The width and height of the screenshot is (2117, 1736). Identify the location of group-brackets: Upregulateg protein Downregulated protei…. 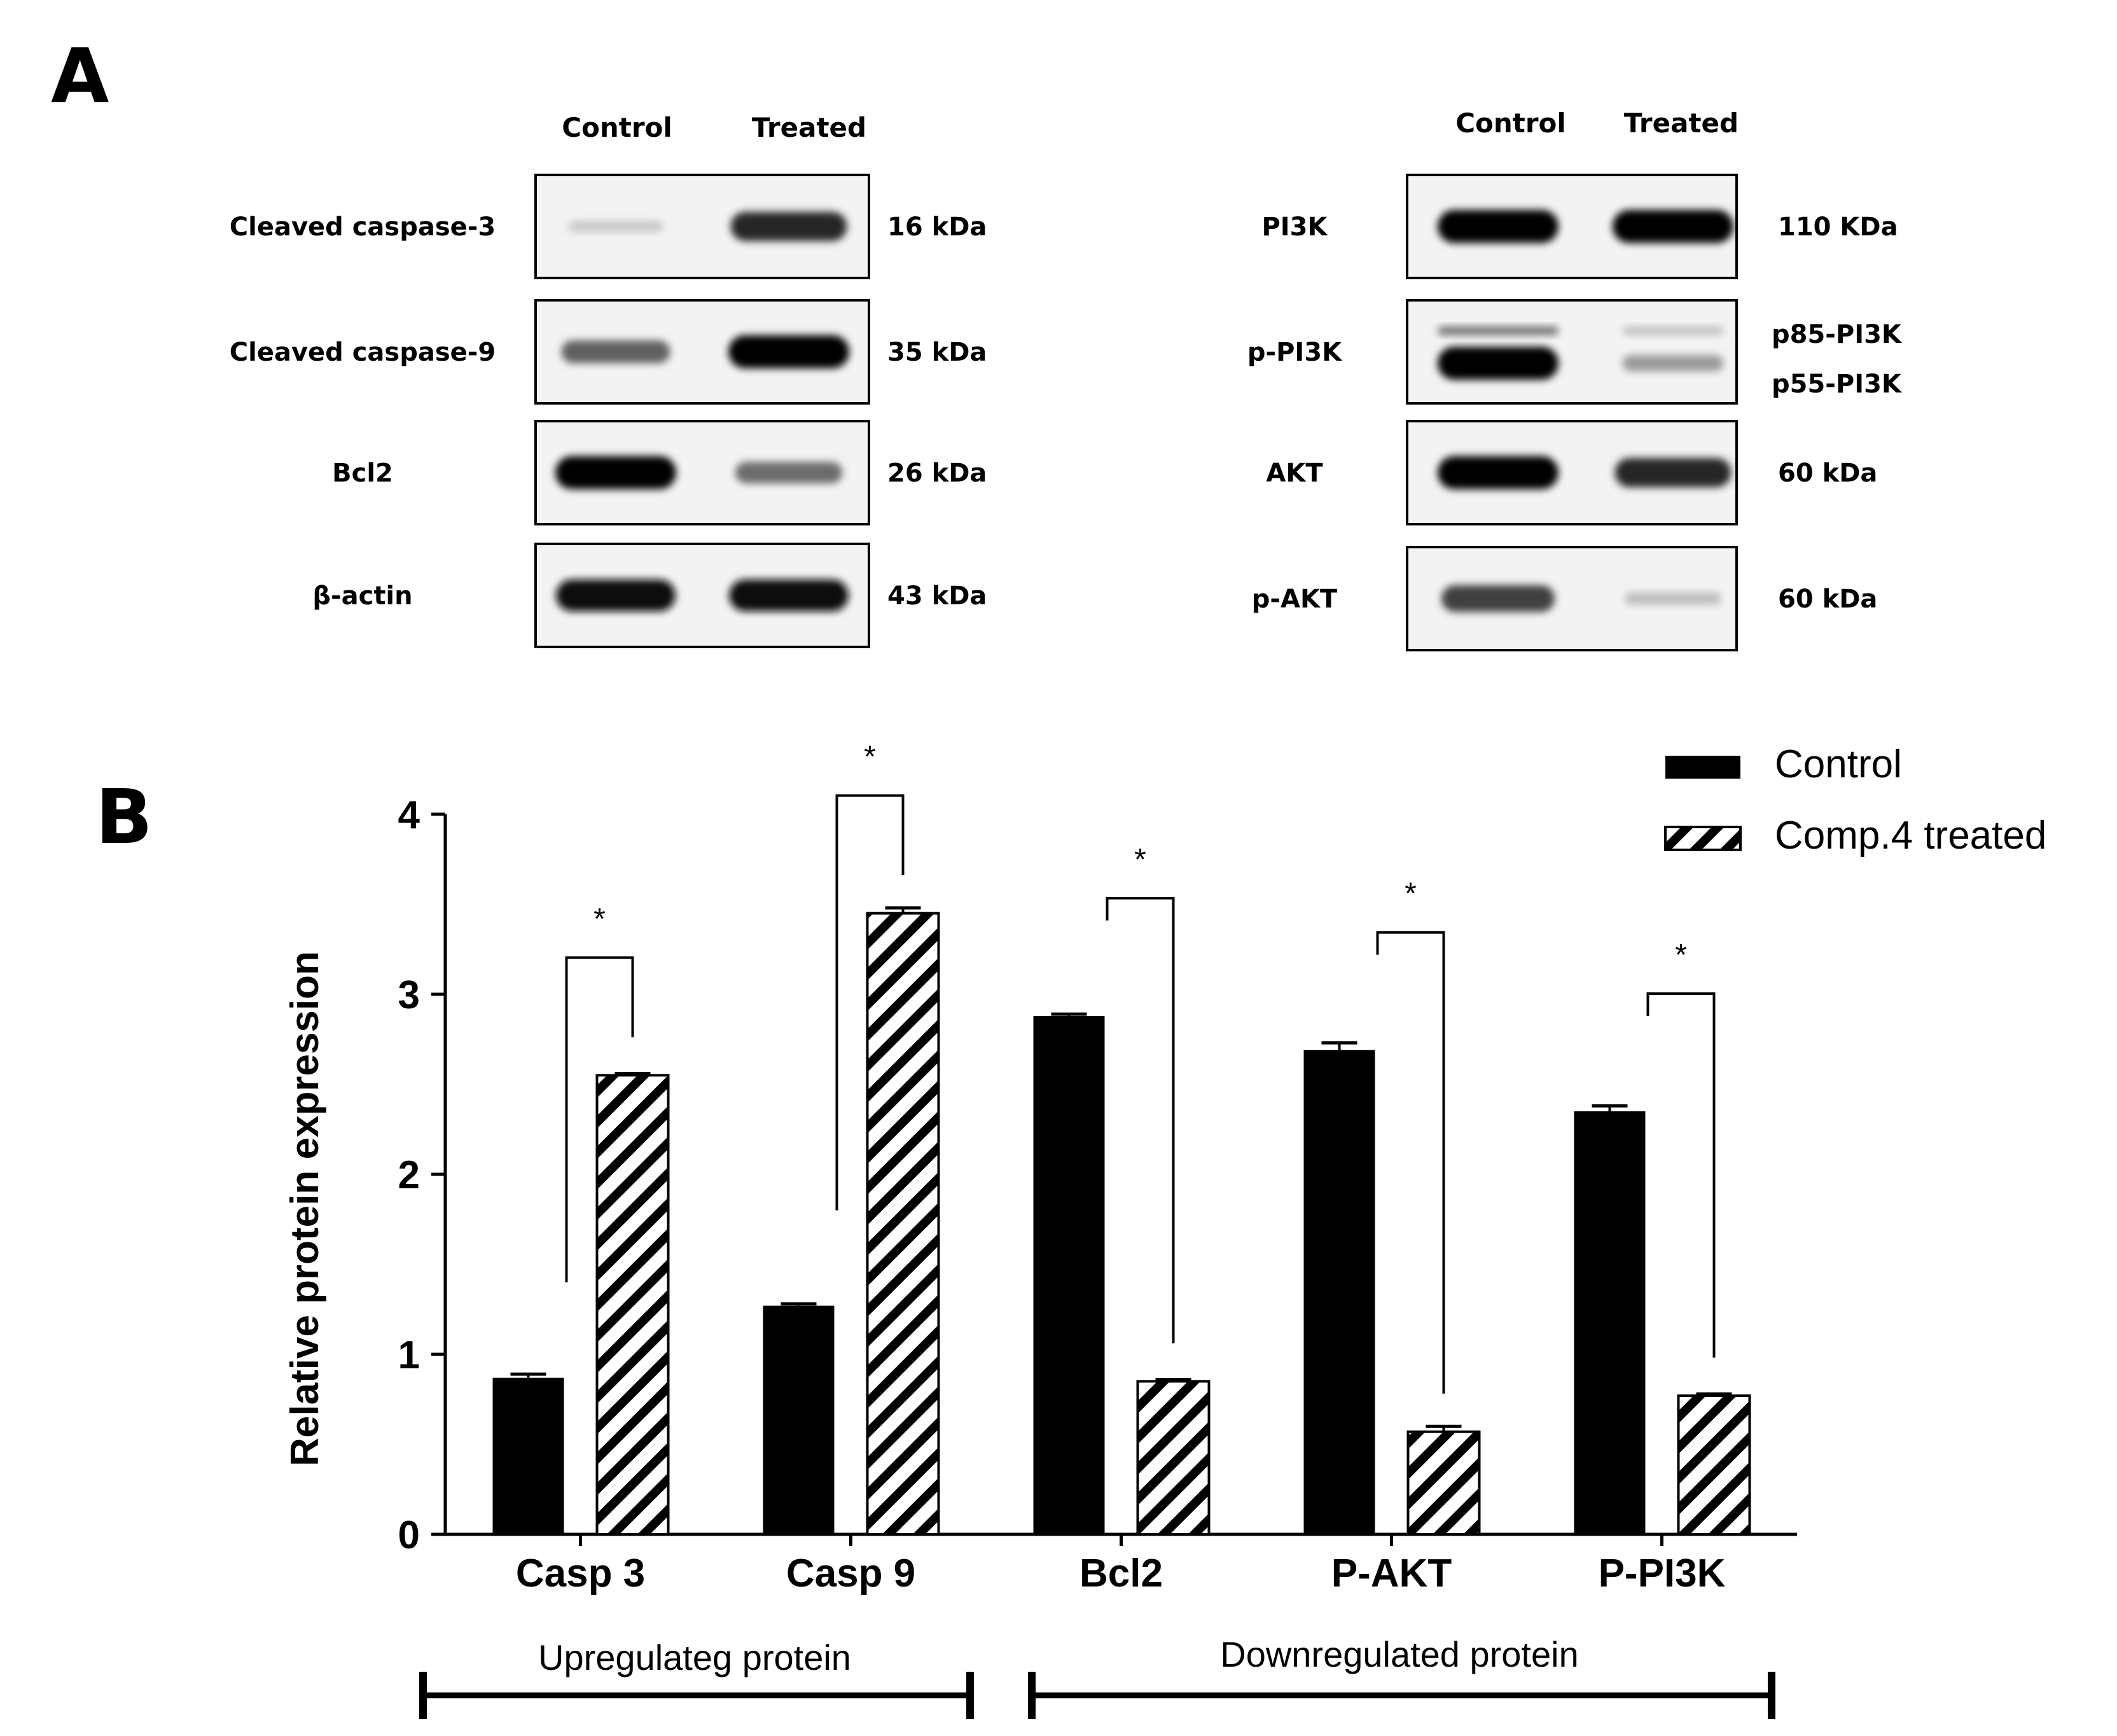
(1097, 1676).